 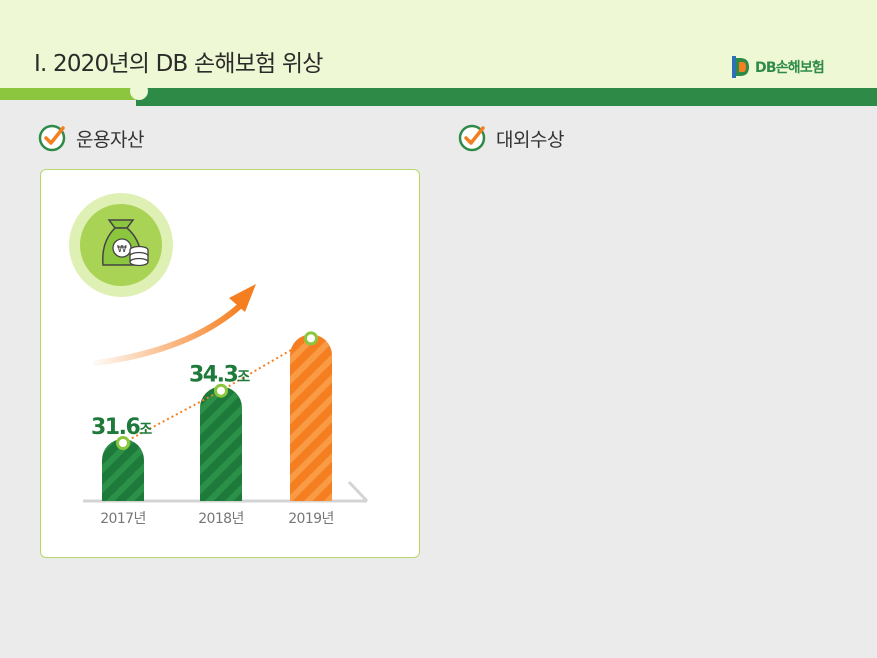 I want to click on x-tick-label: 2019년, so click(x=311, y=519).